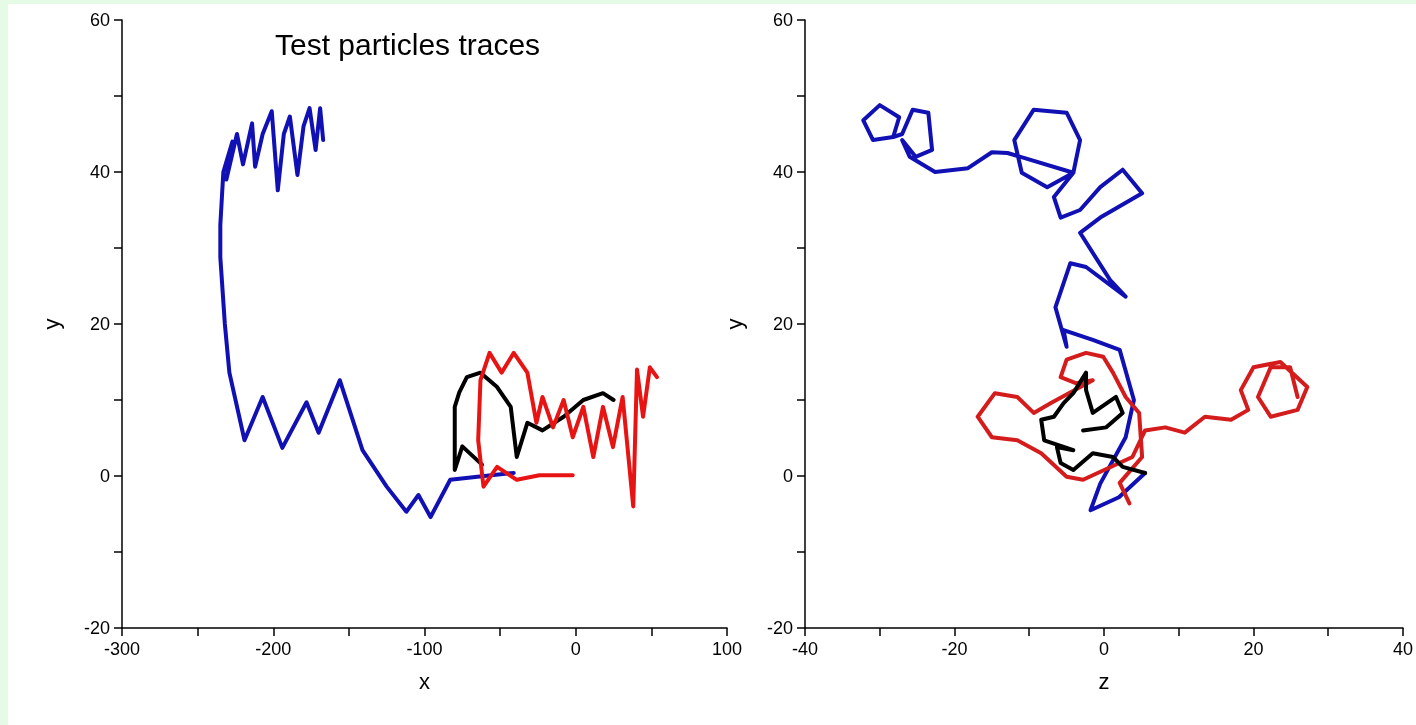  I want to click on x-tick-label: -100, so click(424, 649).